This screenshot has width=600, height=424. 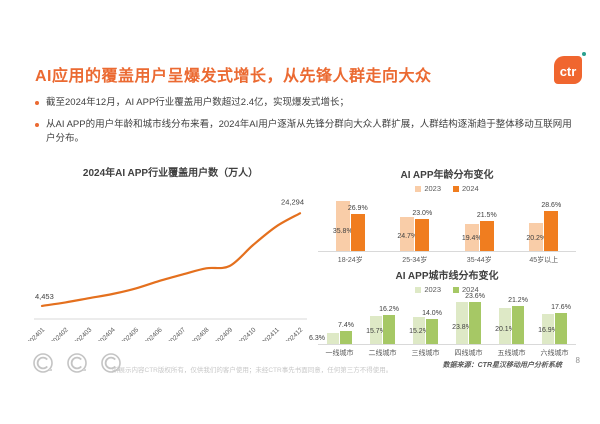 I want to click on ctr-stamp-icons, so click(x=77, y=365).